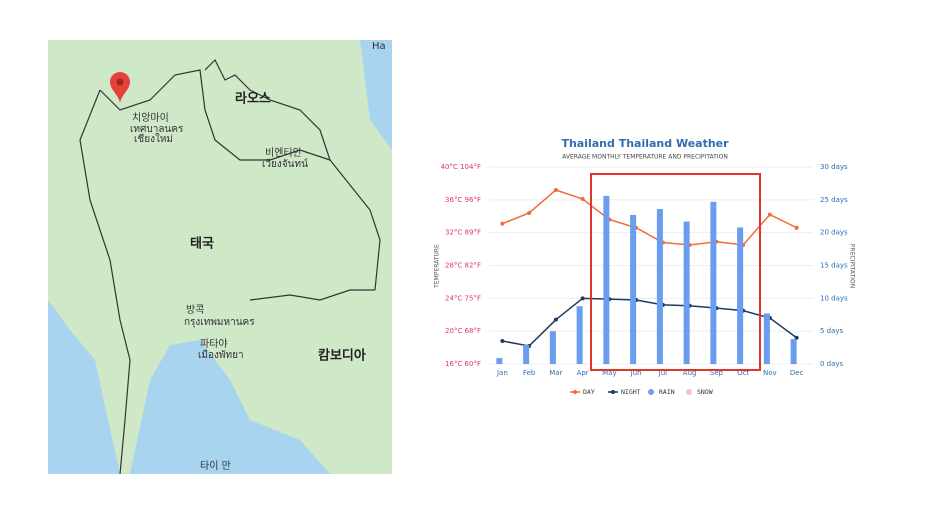  What do you see at coordinates (797, 373) in the screenshot?
I see `x-tick-label: Dec` at bounding box center [797, 373].